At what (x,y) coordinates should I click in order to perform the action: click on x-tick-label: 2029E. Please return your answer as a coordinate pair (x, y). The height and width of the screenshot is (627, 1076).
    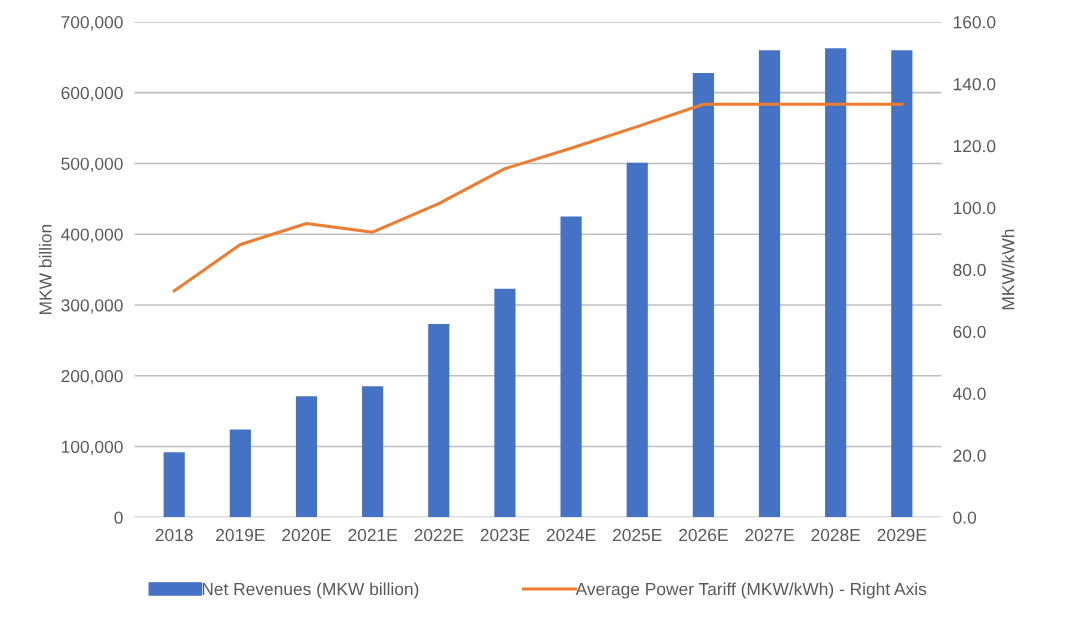
    Looking at the image, I should click on (902, 535).